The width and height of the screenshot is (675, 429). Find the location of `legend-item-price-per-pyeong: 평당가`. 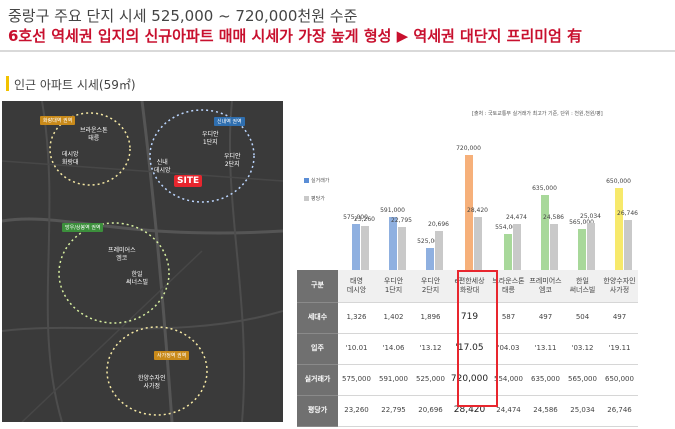

legend-item-price-per-pyeong: 평당가 is located at coordinates (314, 198).